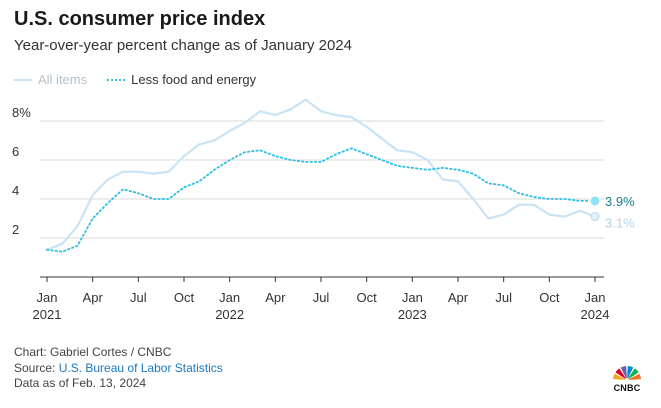  Describe the element at coordinates (80, 383) in the screenshot. I see `data-date: Data as of Feb. 13, 2024` at that location.